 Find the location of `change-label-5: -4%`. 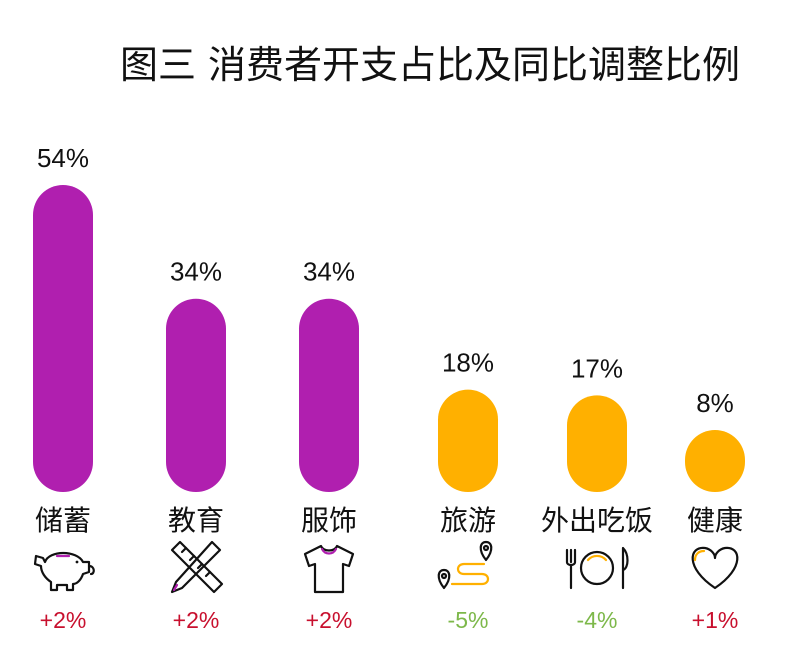

change-label-5: -4% is located at coordinates (597, 620).